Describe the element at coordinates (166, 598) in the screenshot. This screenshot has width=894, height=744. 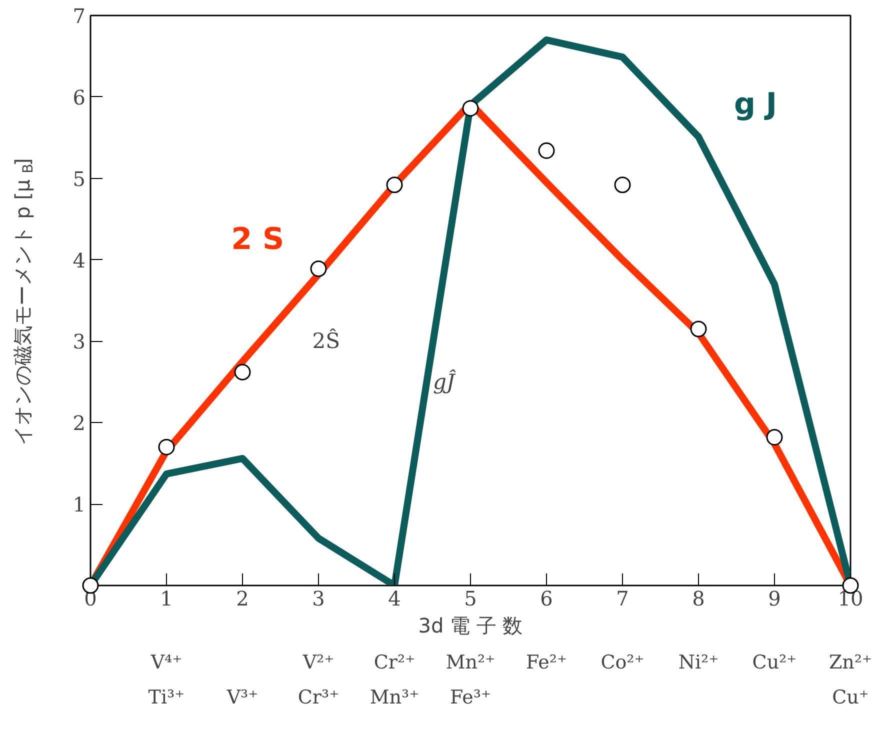
I see `x-tick-label: 1` at that location.